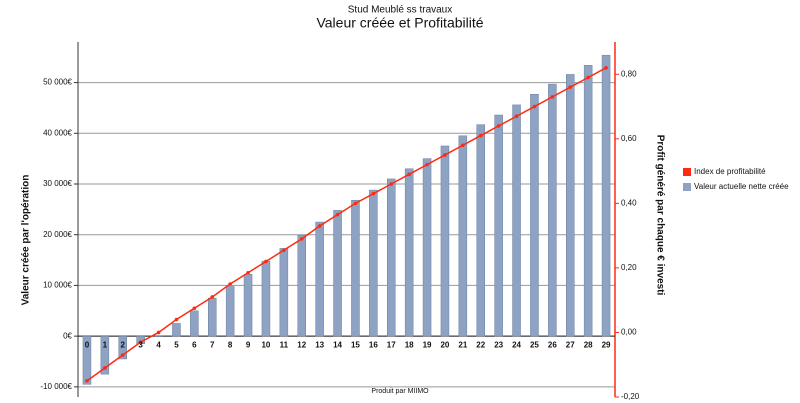 This screenshot has width=800, height=403. I want to click on y2-tick-label: 0,40, so click(629, 202).